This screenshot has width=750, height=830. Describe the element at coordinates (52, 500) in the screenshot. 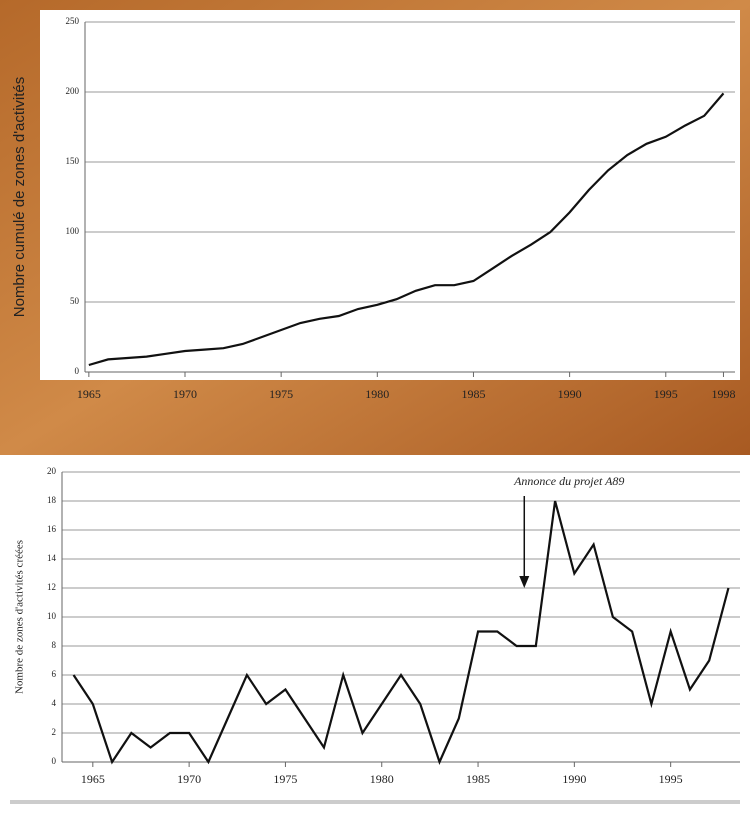

I see `y-tick-label: 18` at that location.